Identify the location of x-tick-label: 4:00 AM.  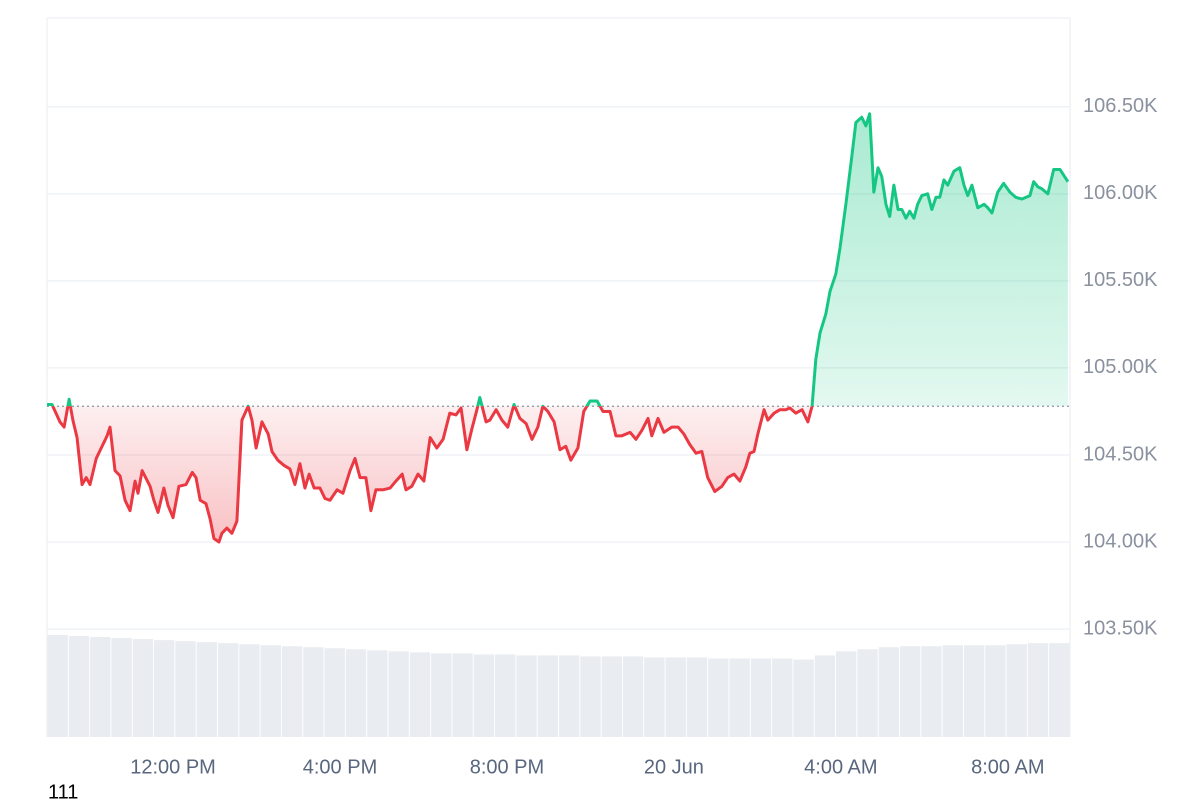
(840, 767).